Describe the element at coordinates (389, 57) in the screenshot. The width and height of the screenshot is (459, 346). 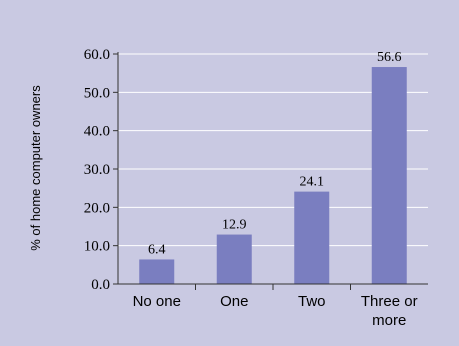
I see `data-label: 56.6` at that location.